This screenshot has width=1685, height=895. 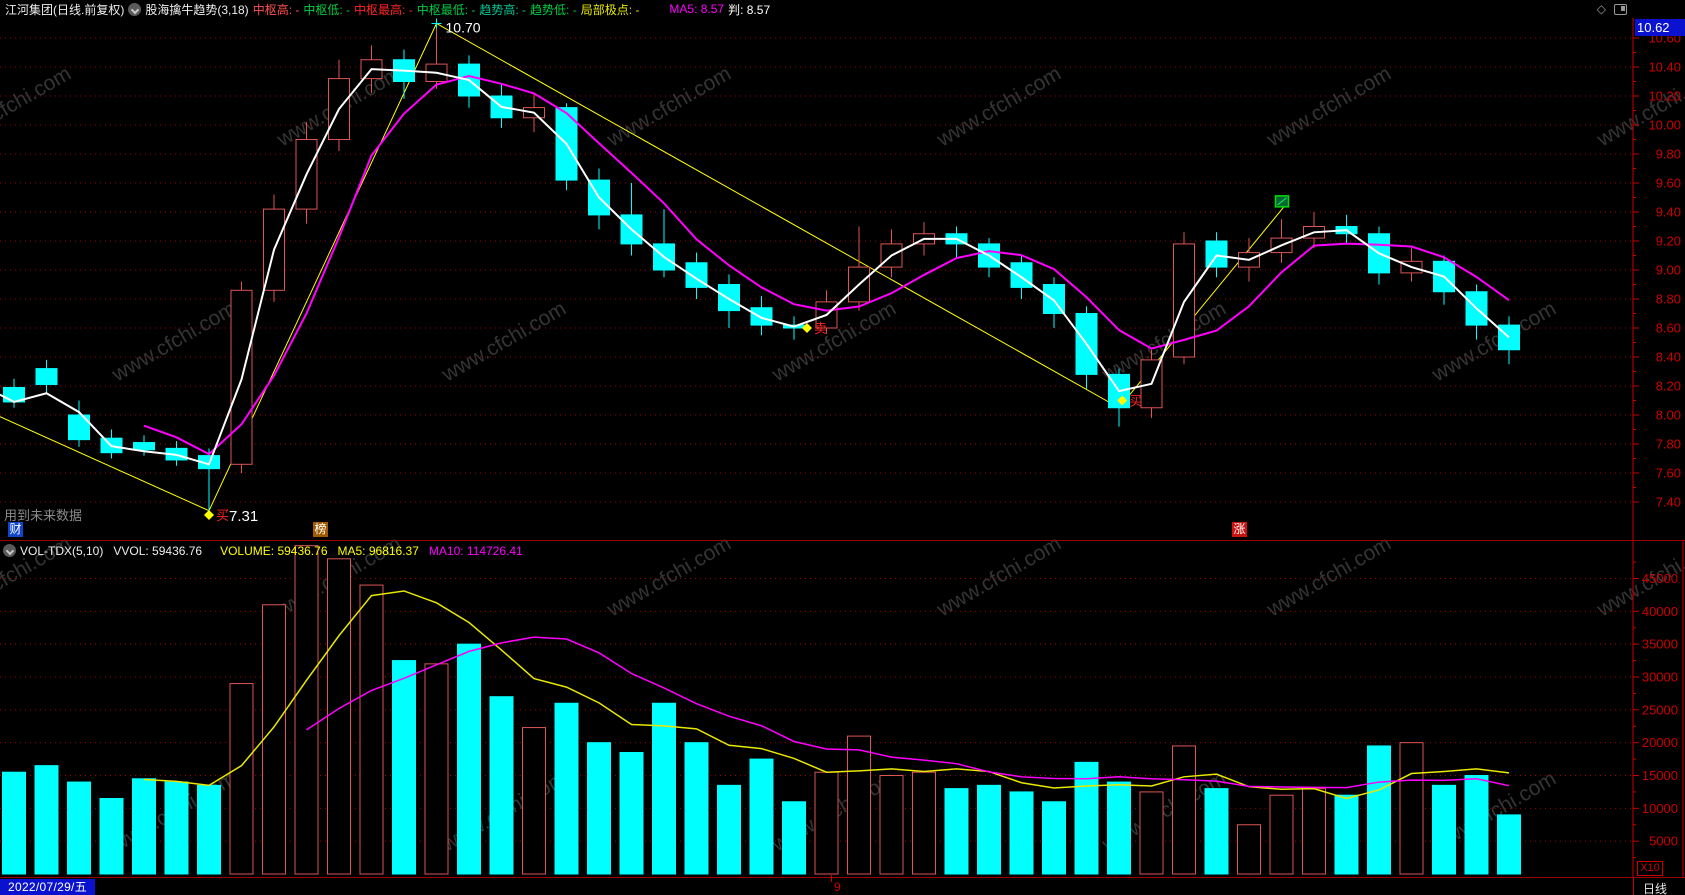 What do you see at coordinates (1660, 808) in the screenshot?
I see `svg-text: 10000` at bounding box center [1660, 808].